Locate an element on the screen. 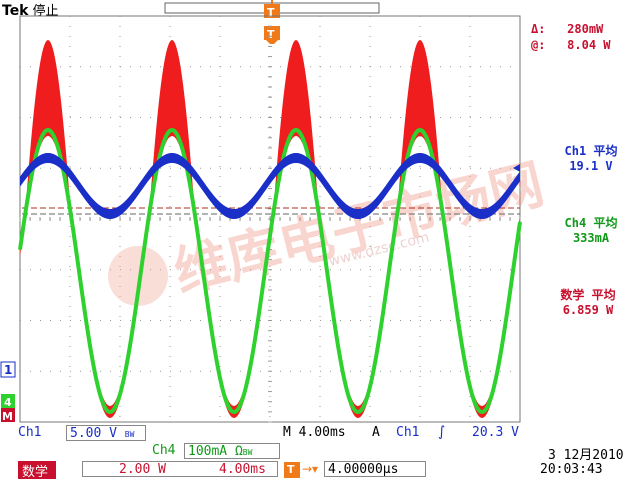  ch1-voltage-waveform is located at coordinates (270, 186).